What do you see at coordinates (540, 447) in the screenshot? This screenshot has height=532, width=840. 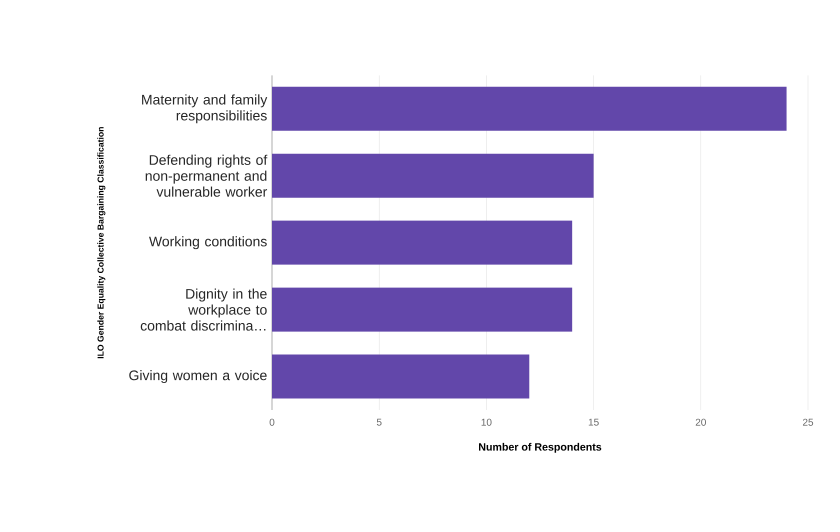 I see `x-axis-title: Number of Respondents` at bounding box center [540, 447].